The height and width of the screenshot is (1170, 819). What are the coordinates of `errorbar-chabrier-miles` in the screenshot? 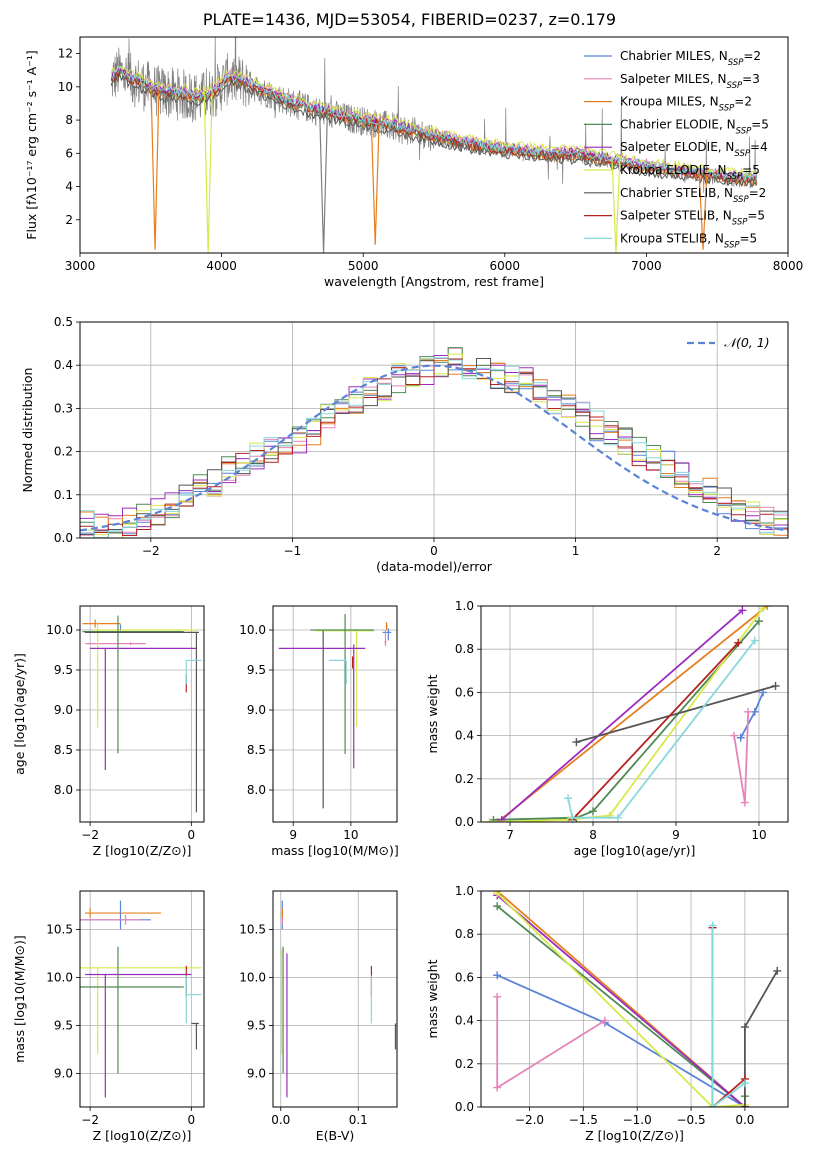 It's located at (387, 634).